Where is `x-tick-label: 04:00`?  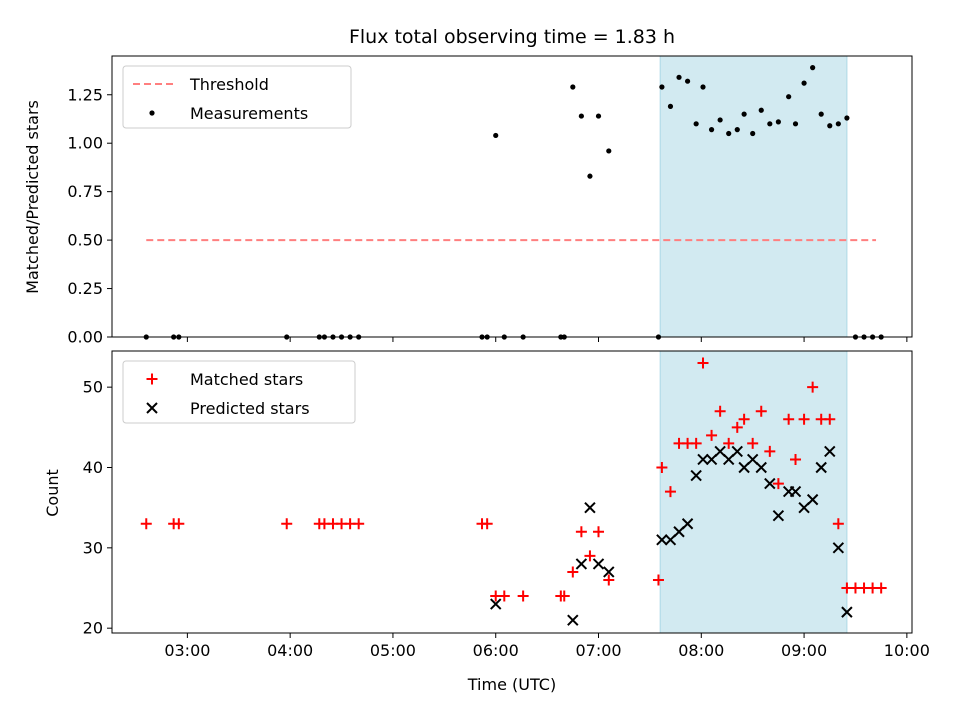 x-tick-label: 04:00 is located at coordinates (290, 650).